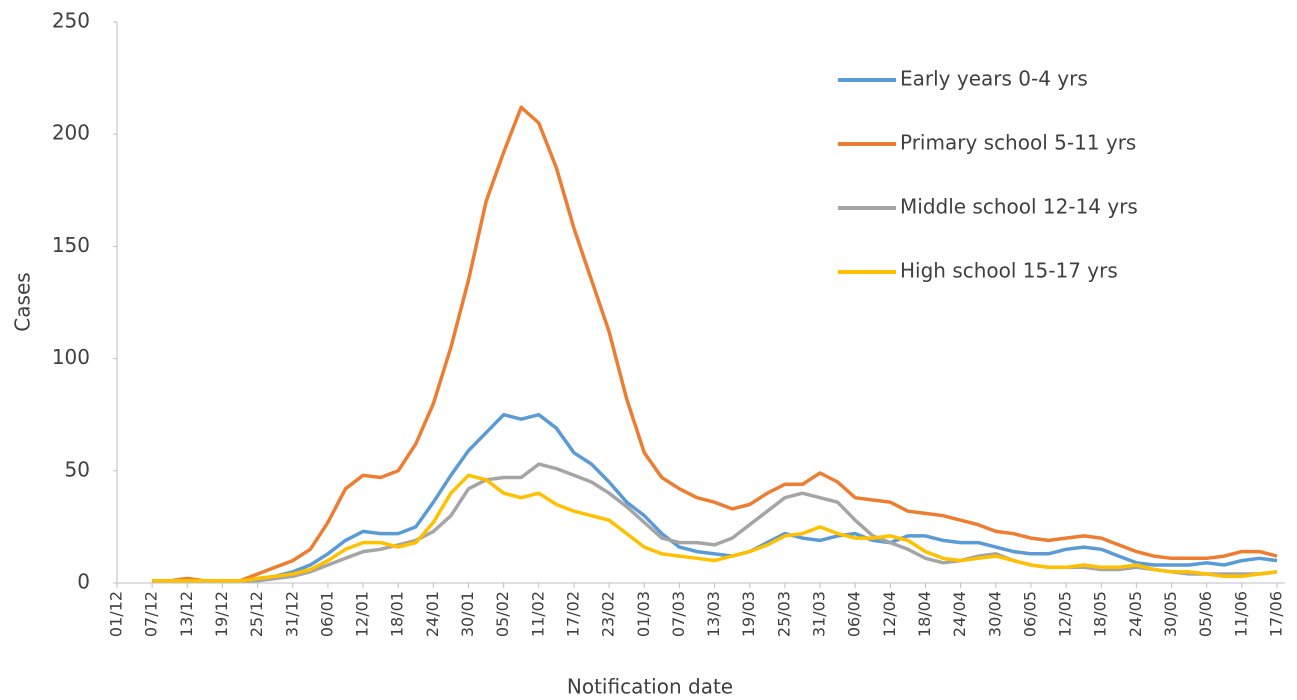  Describe the element at coordinates (1019, 207) in the screenshot. I see `legend-label: Middle school 12-14 yrs` at that location.